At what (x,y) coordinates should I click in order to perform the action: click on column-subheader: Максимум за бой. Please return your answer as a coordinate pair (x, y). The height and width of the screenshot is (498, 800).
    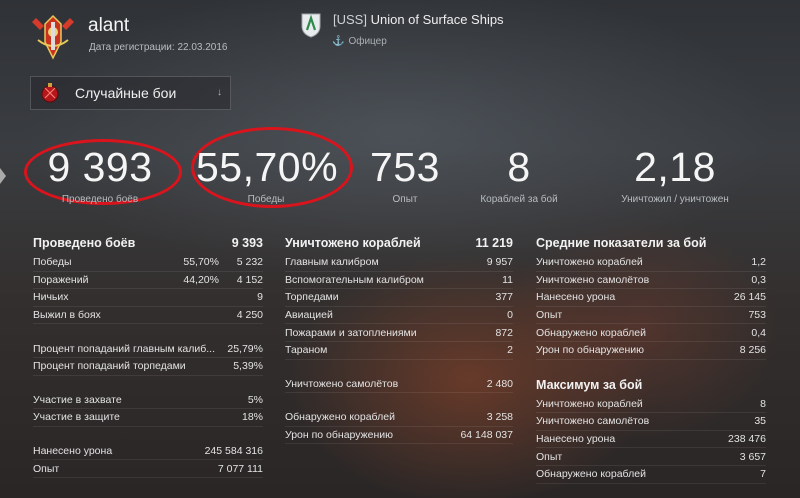
    Looking at the image, I should click on (651, 387).